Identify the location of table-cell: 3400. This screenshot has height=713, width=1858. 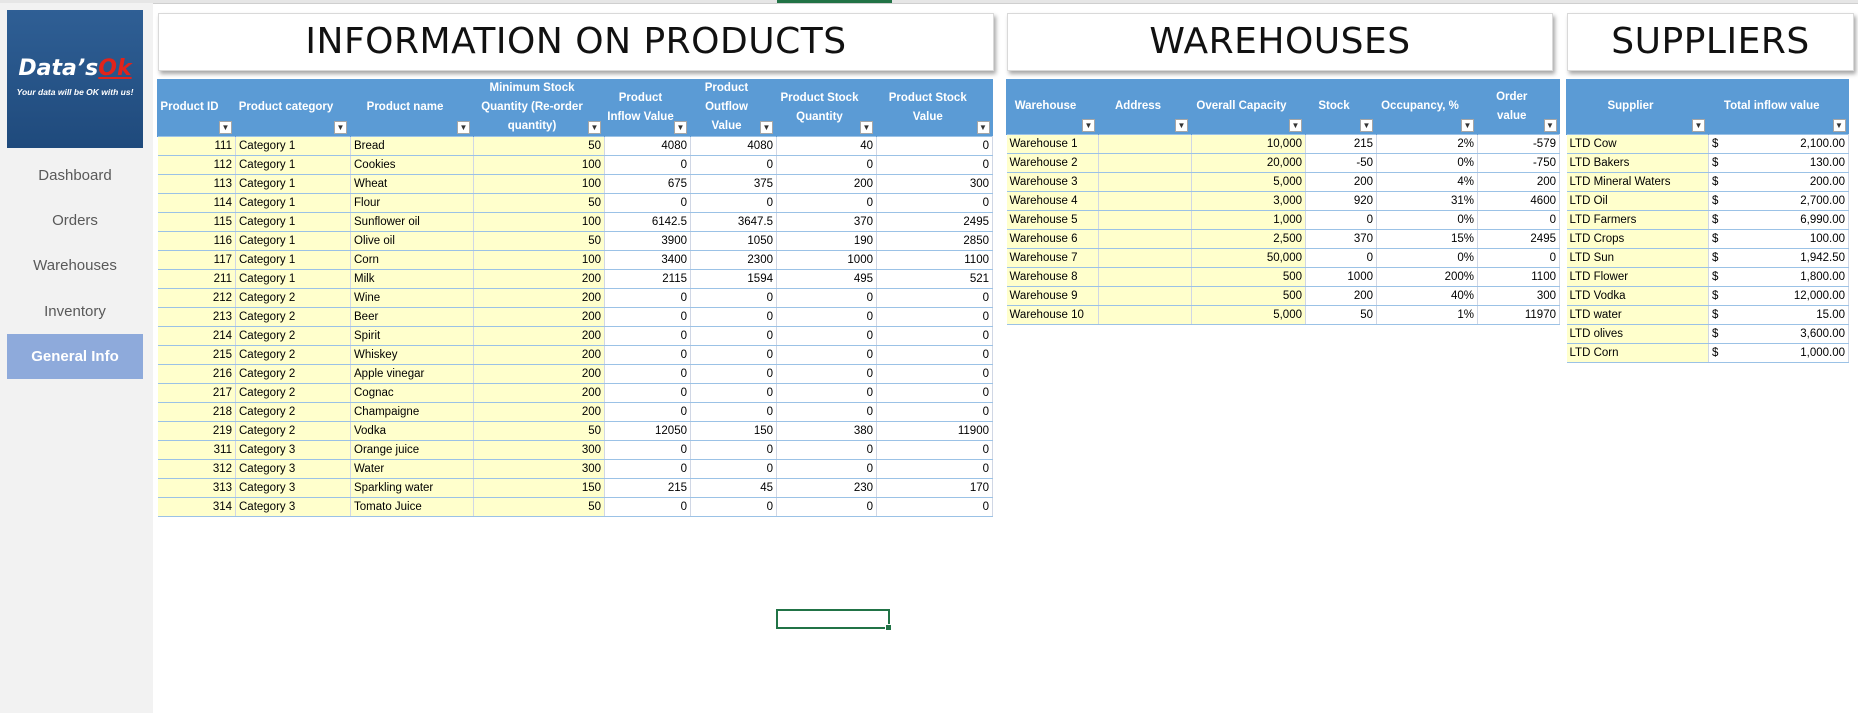
(647, 260).